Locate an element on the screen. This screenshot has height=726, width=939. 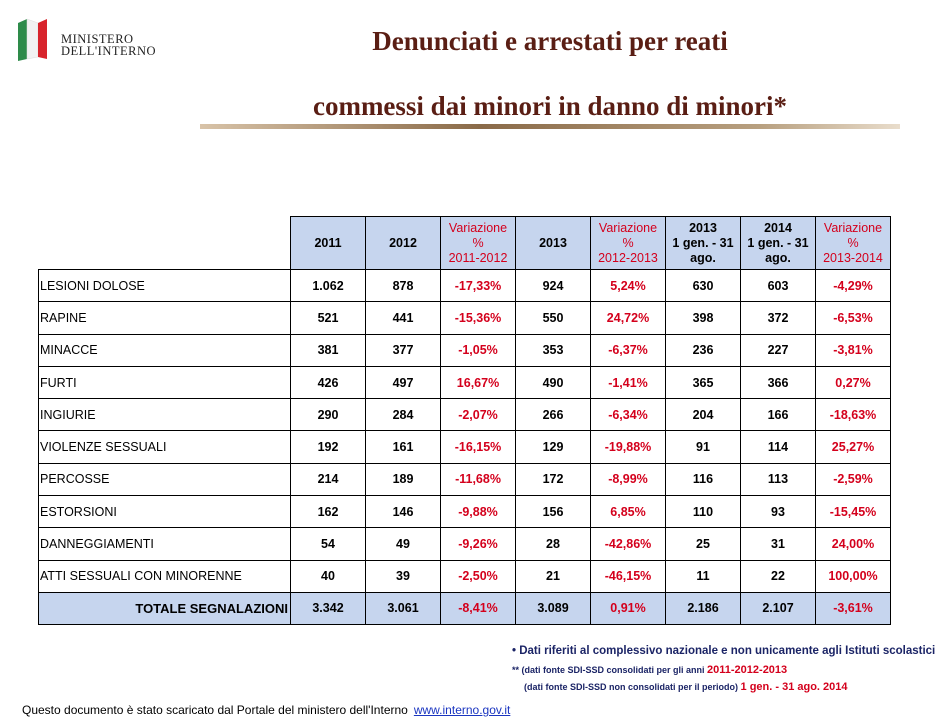
row-label: DANNEGGIAMENTI is located at coordinates (164, 544).